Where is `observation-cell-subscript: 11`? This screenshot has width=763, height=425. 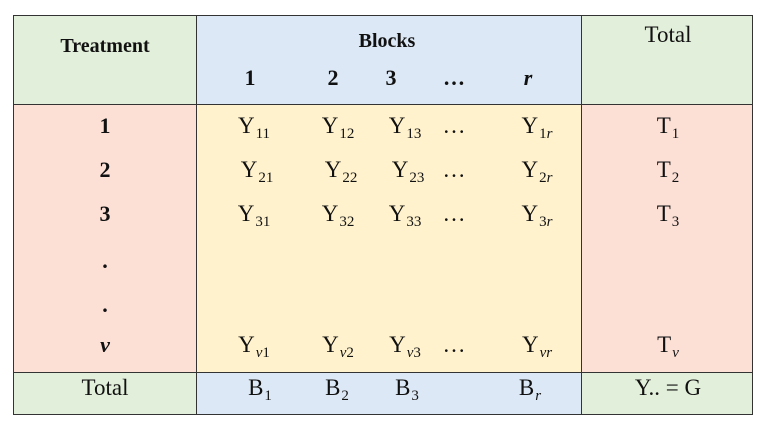 observation-cell-subscript: 11 is located at coordinates (263, 134).